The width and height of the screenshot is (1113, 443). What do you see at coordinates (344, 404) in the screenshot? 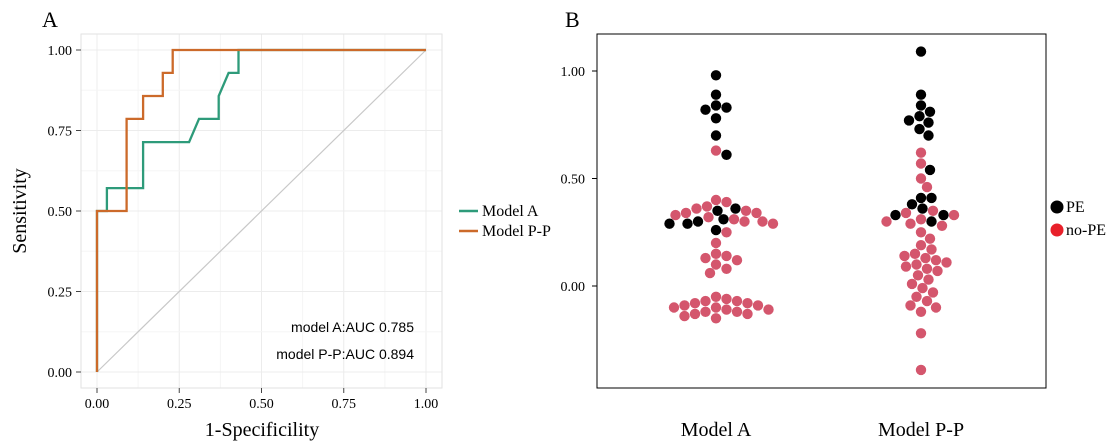
I see `x-tick-label: 0.75` at bounding box center [344, 404].